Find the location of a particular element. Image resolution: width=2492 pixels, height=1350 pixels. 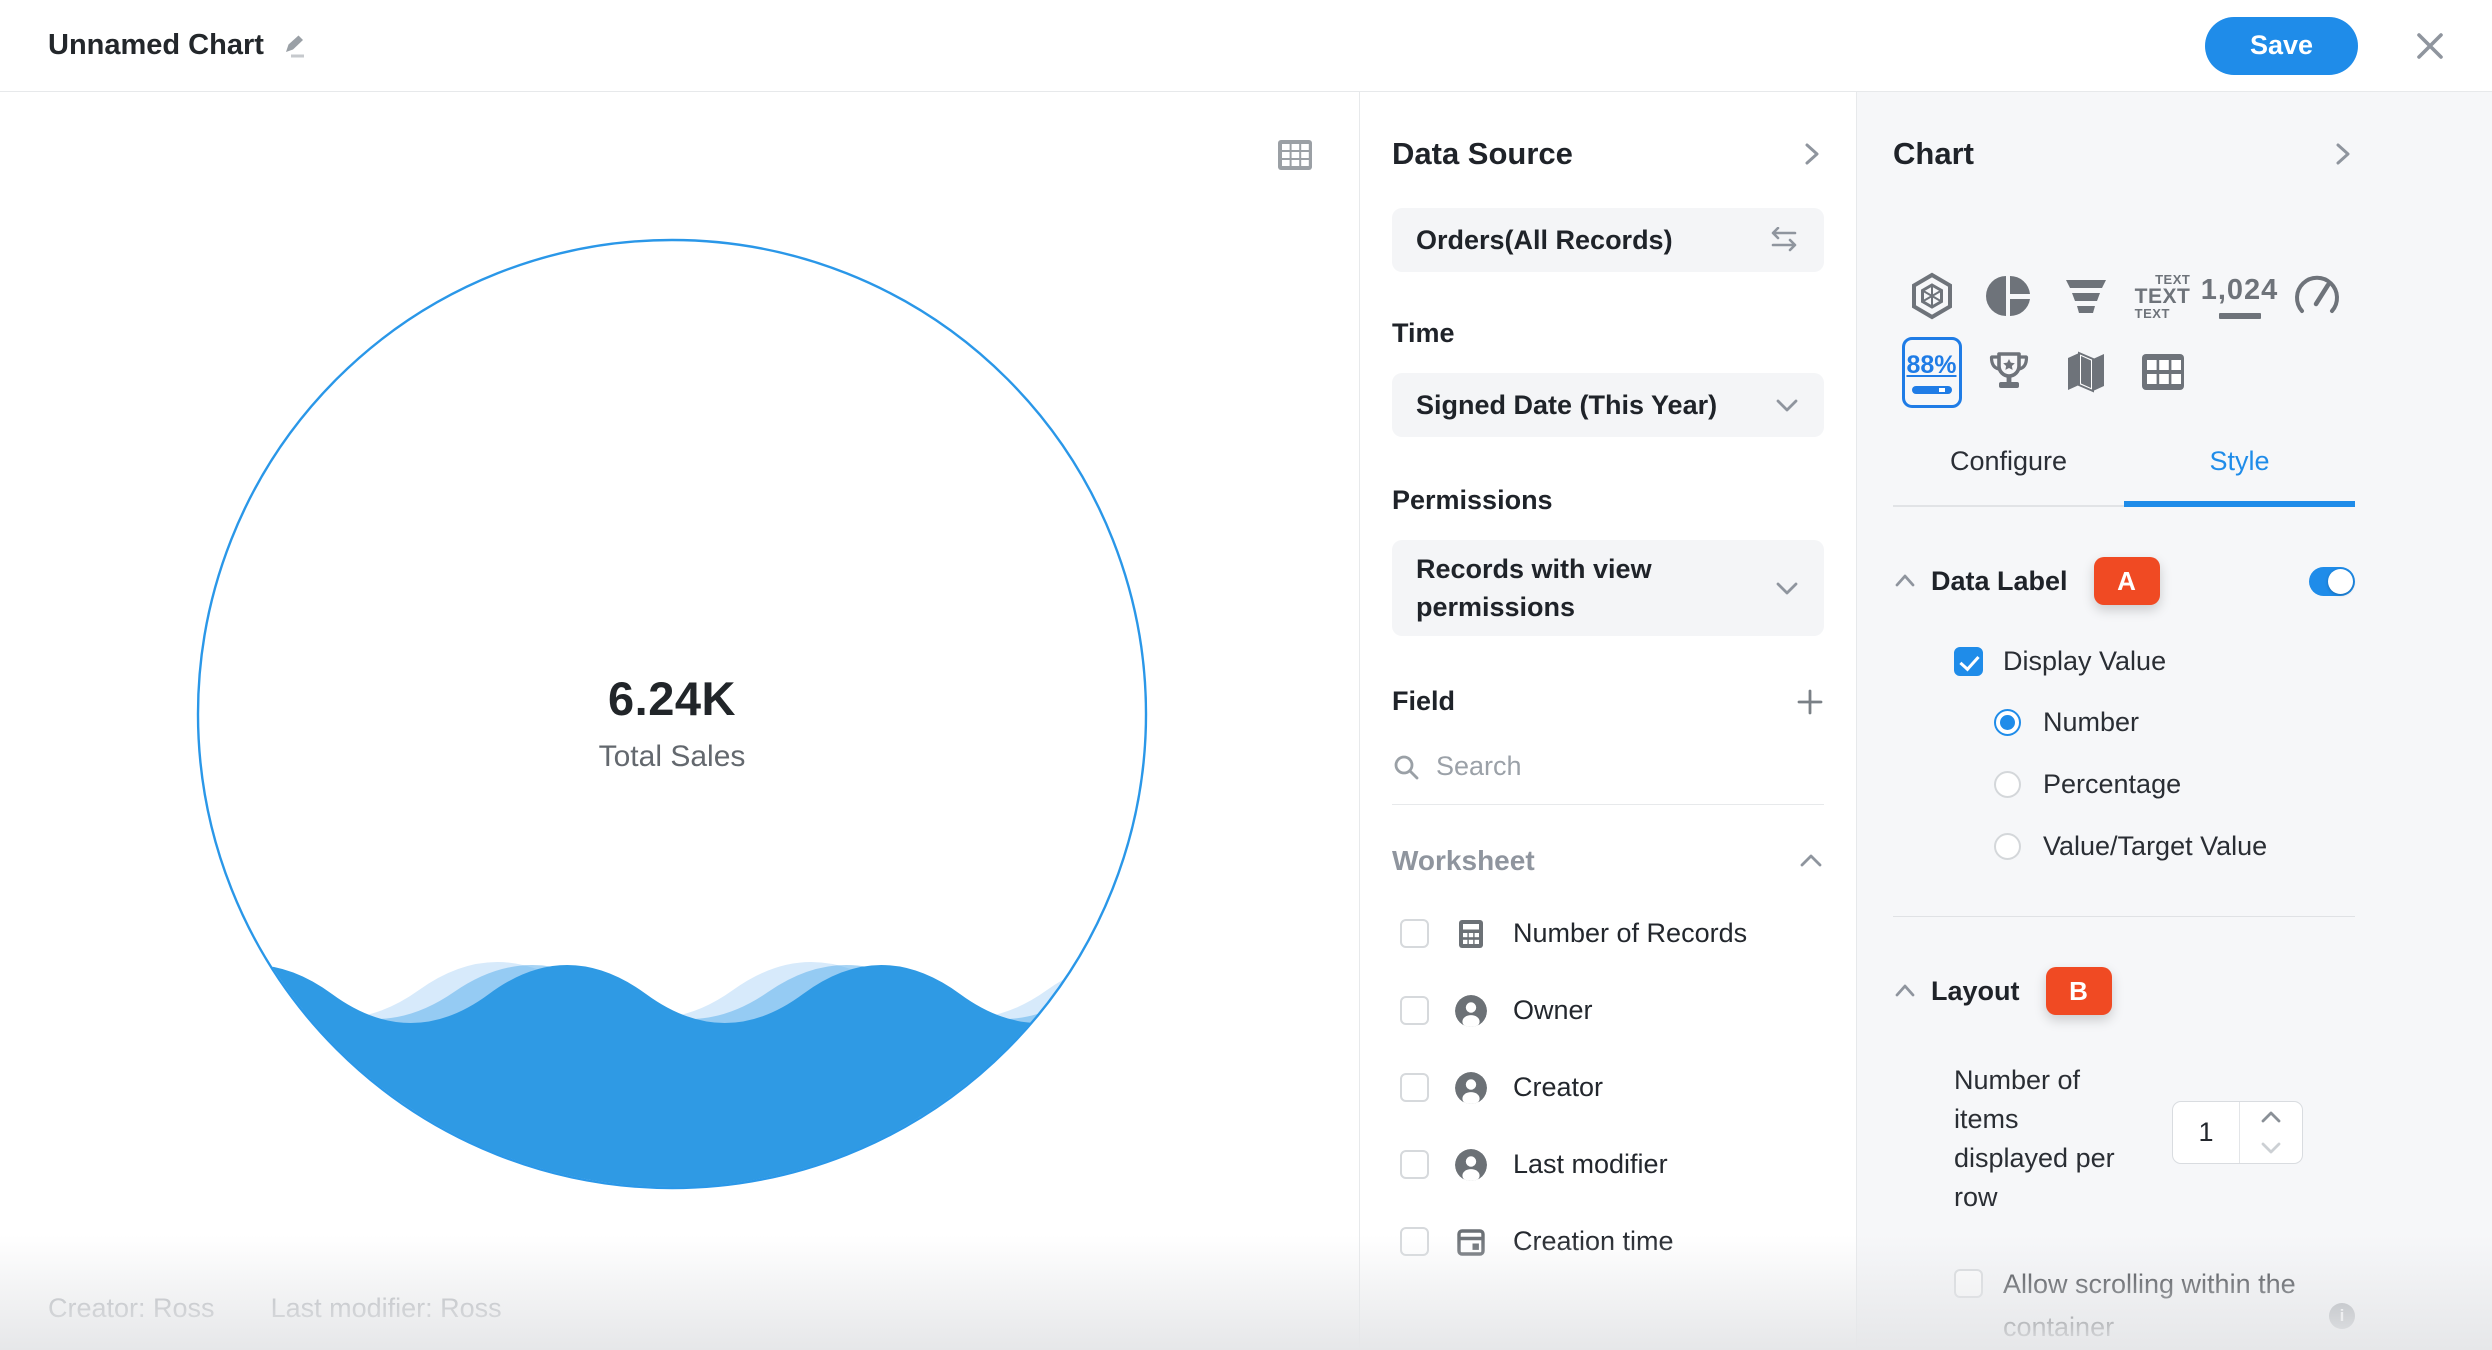

allow-scrolling-checkbox is located at coordinates (1968, 1283).